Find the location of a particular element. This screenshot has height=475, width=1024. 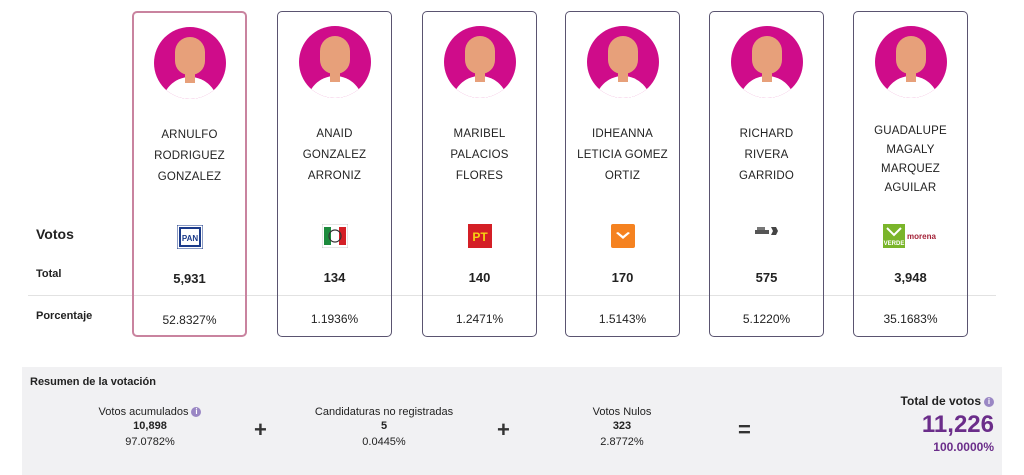

candidate-card: RICHARD RIVERA GARRIDO 575 5.1220% is located at coordinates (766, 174).